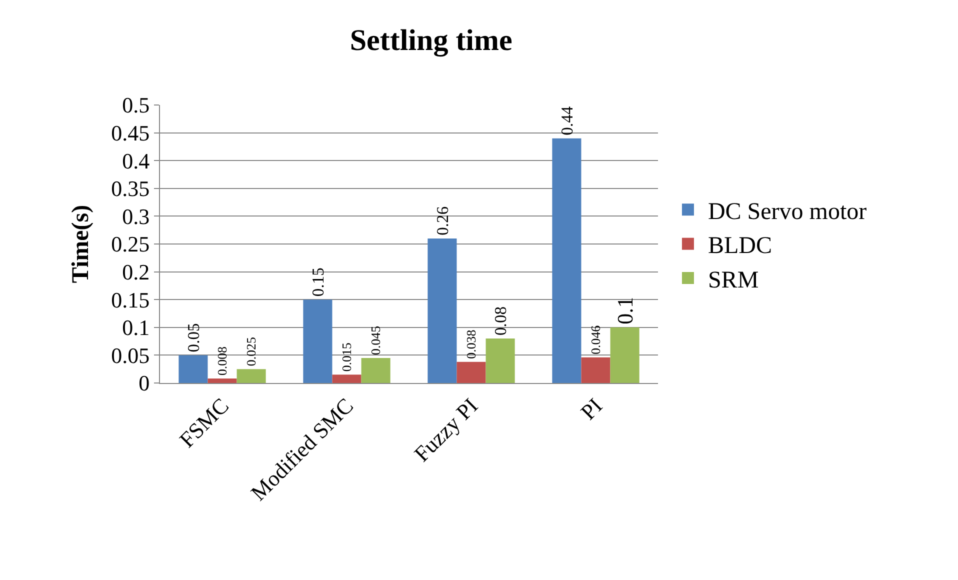 This screenshot has height=580, width=958. Describe the element at coordinates (596, 339) in the screenshot. I see `data-label: 0.046` at that location.